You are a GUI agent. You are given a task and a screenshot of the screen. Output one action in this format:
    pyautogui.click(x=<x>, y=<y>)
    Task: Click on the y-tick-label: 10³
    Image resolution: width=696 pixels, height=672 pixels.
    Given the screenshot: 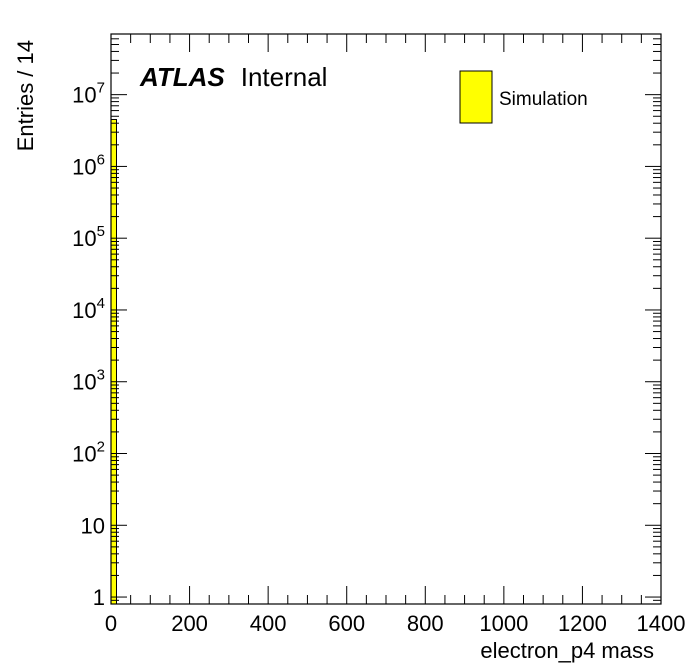 What is the action you would take?
    pyautogui.click(x=88, y=381)
    